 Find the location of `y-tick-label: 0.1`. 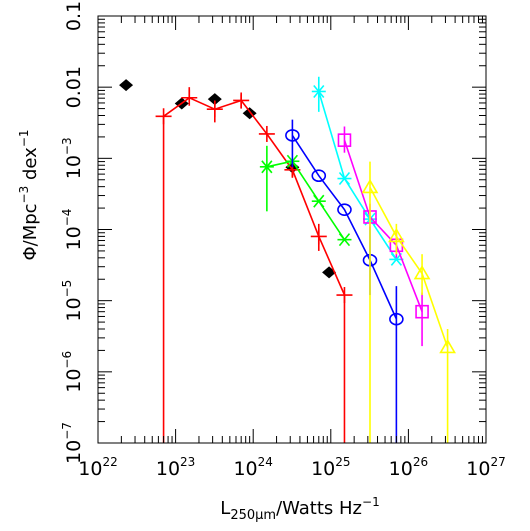

y-tick-label: 0.1 is located at coordinates (74, 16).